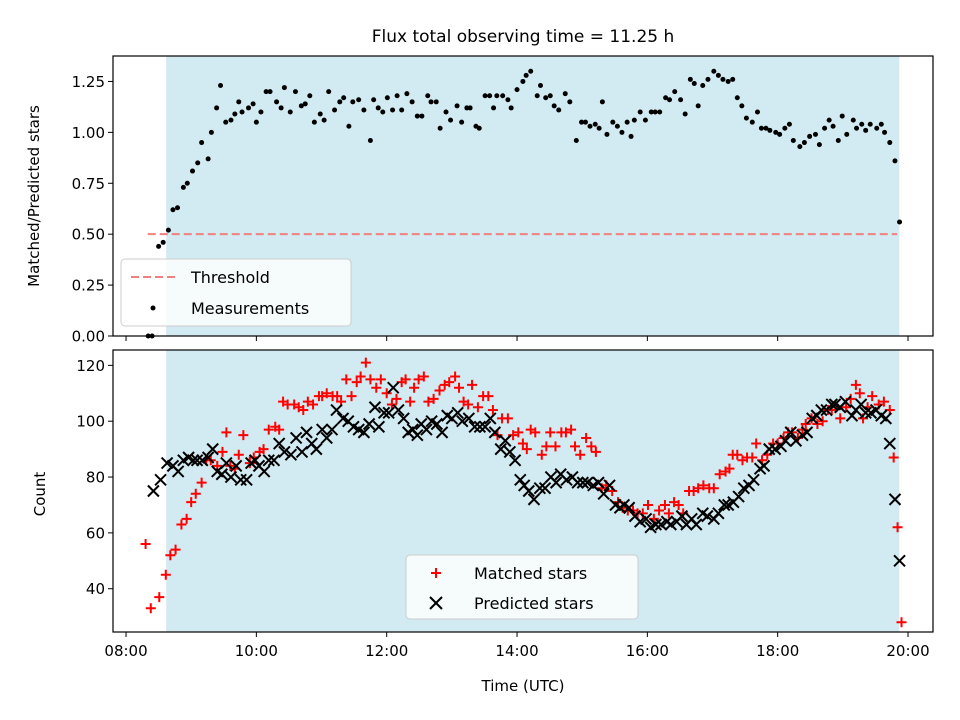  I want to click on figure-title: Flux total observing time = 11.25 h, so click(523, 37).